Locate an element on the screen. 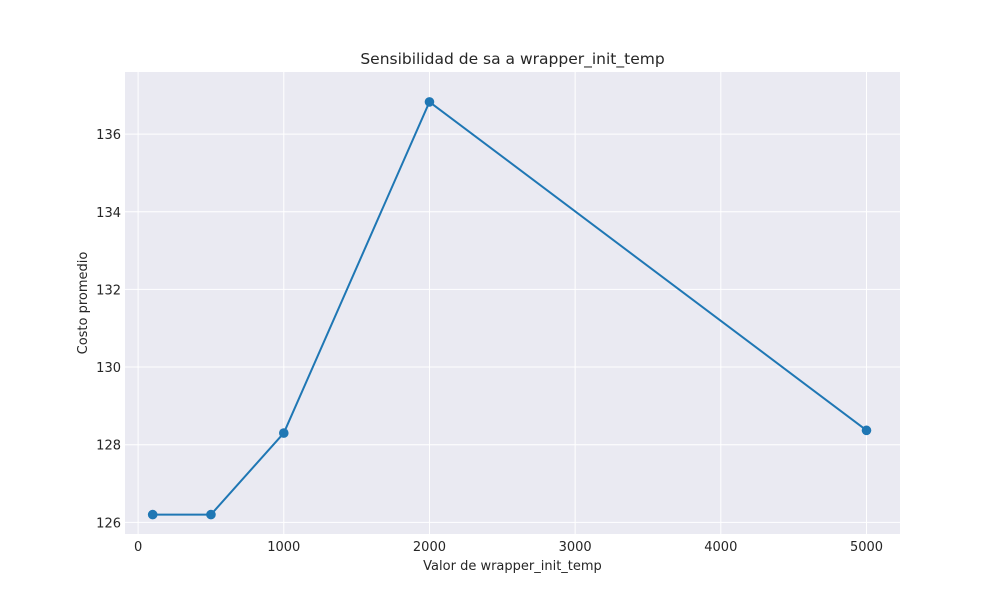  y-tick-label: 132 is located at coordinates (108, 290).